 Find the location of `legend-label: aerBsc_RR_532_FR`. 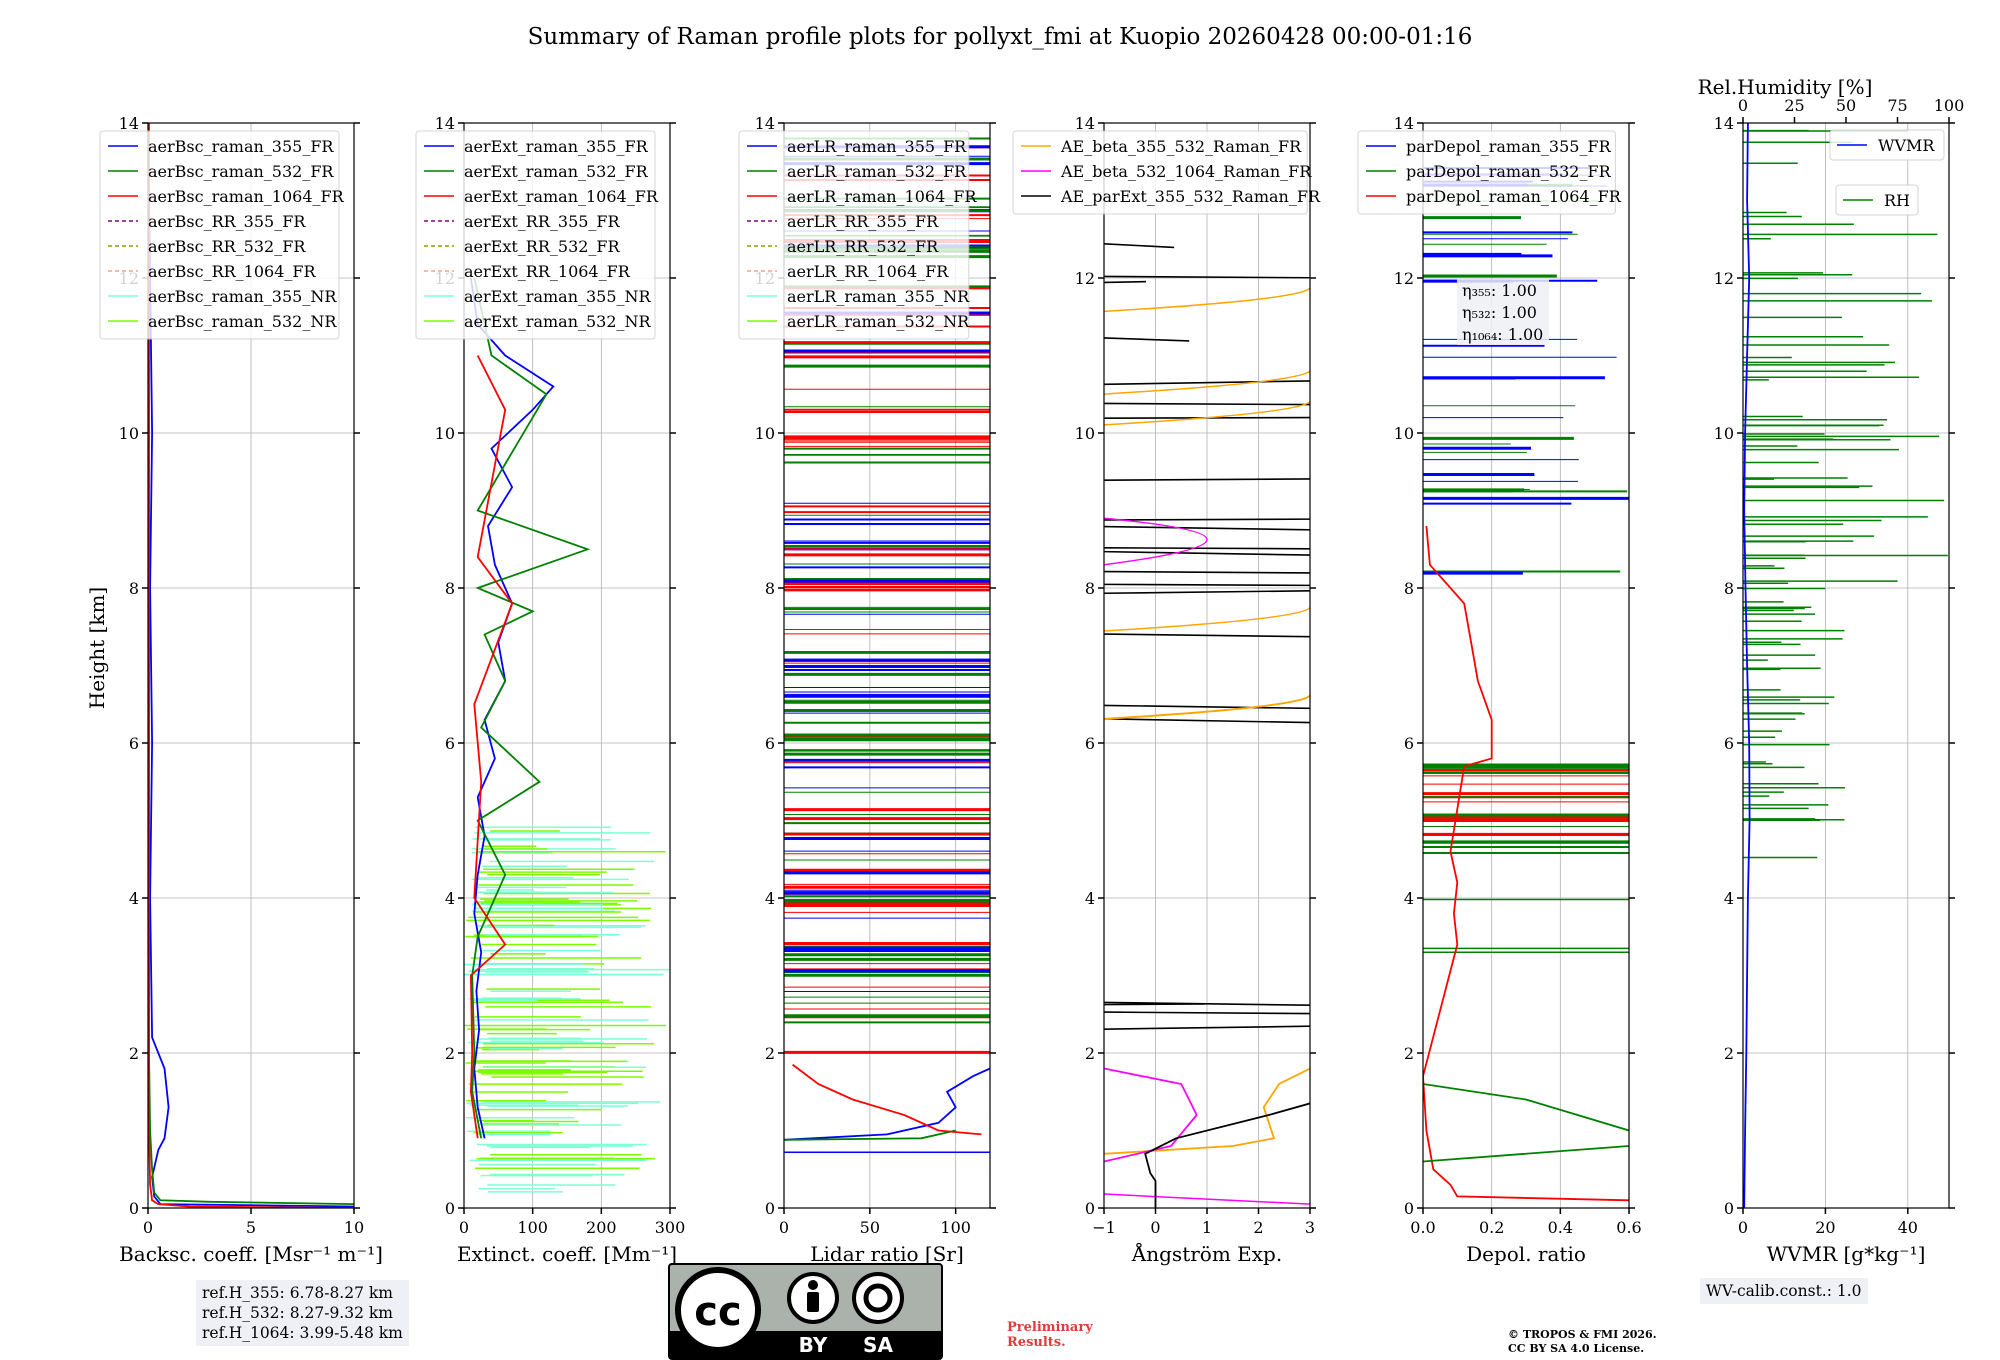

legend-label: aerBsc_RR_532_FR is located at coordinates (227, 246).